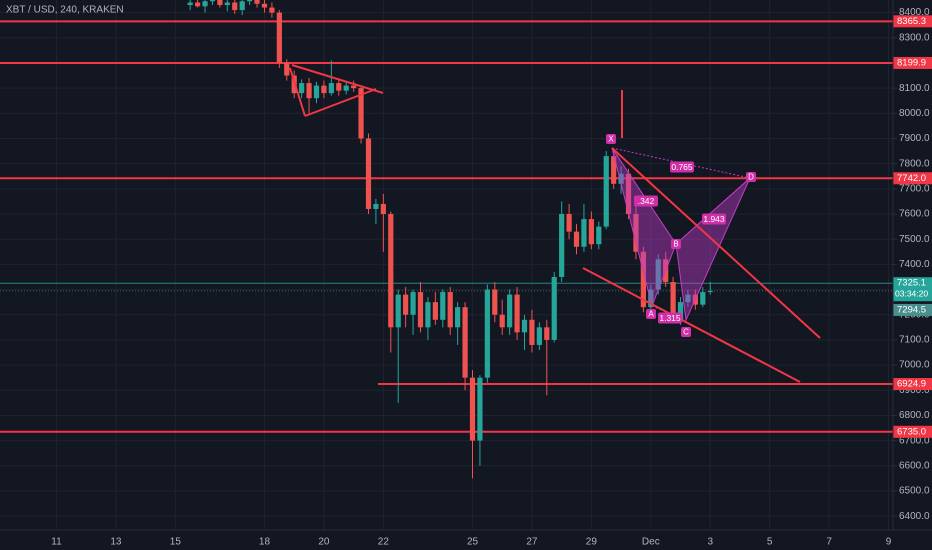 Image resolution: width=932 pixels, height=550 pixels. What do you see at coordinates (911, 21) in the screenshot?
I see `level-label: 8365.3` at bounding box center [911, 21].